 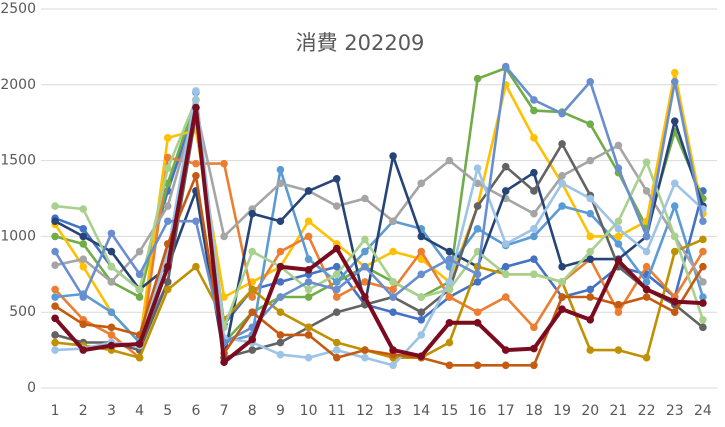 I want to click on x-tick-label: 5, so click(x=167, y=411).